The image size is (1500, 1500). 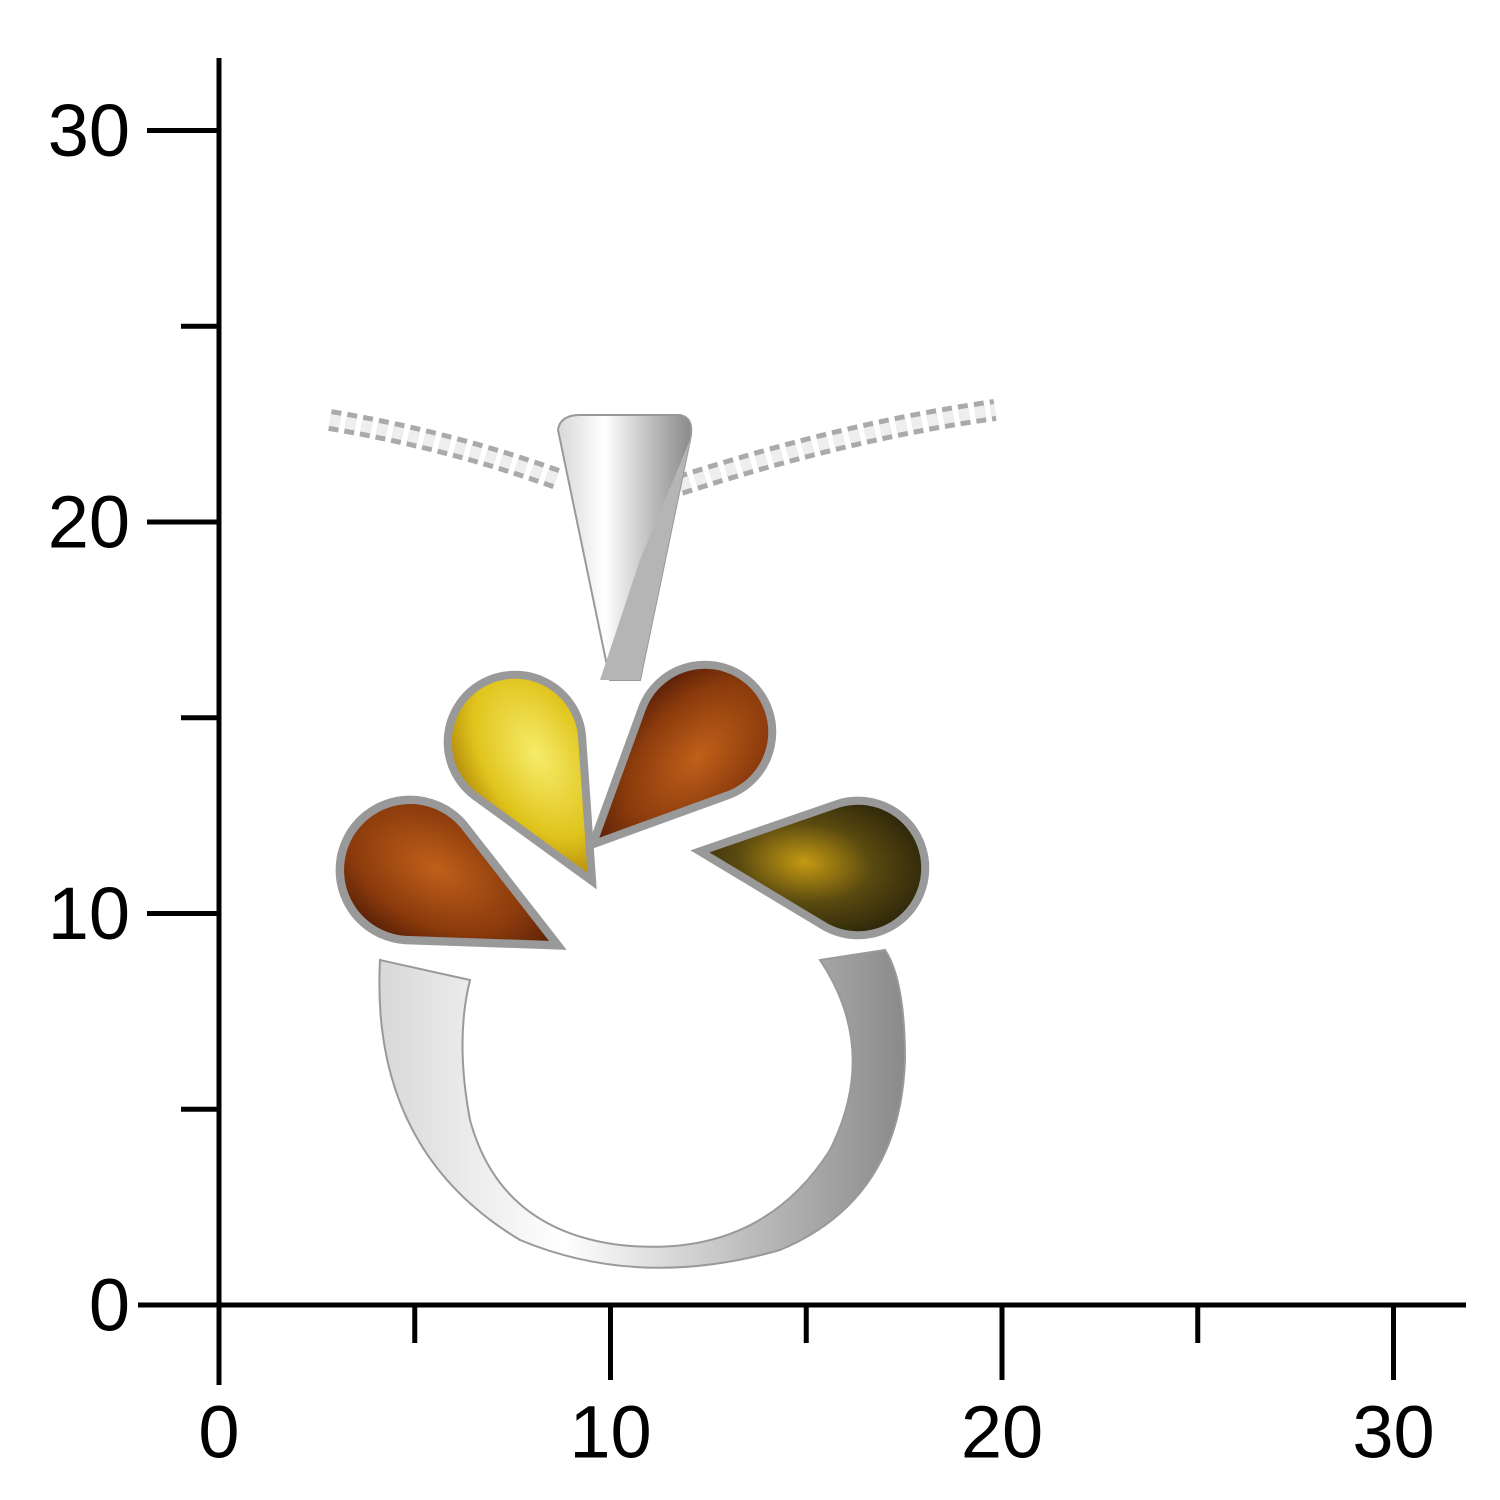 What do you see at coordinates (89, 130) in the screenshot?
I see `y-tick-label: 30` at bounding box center [89, 130].